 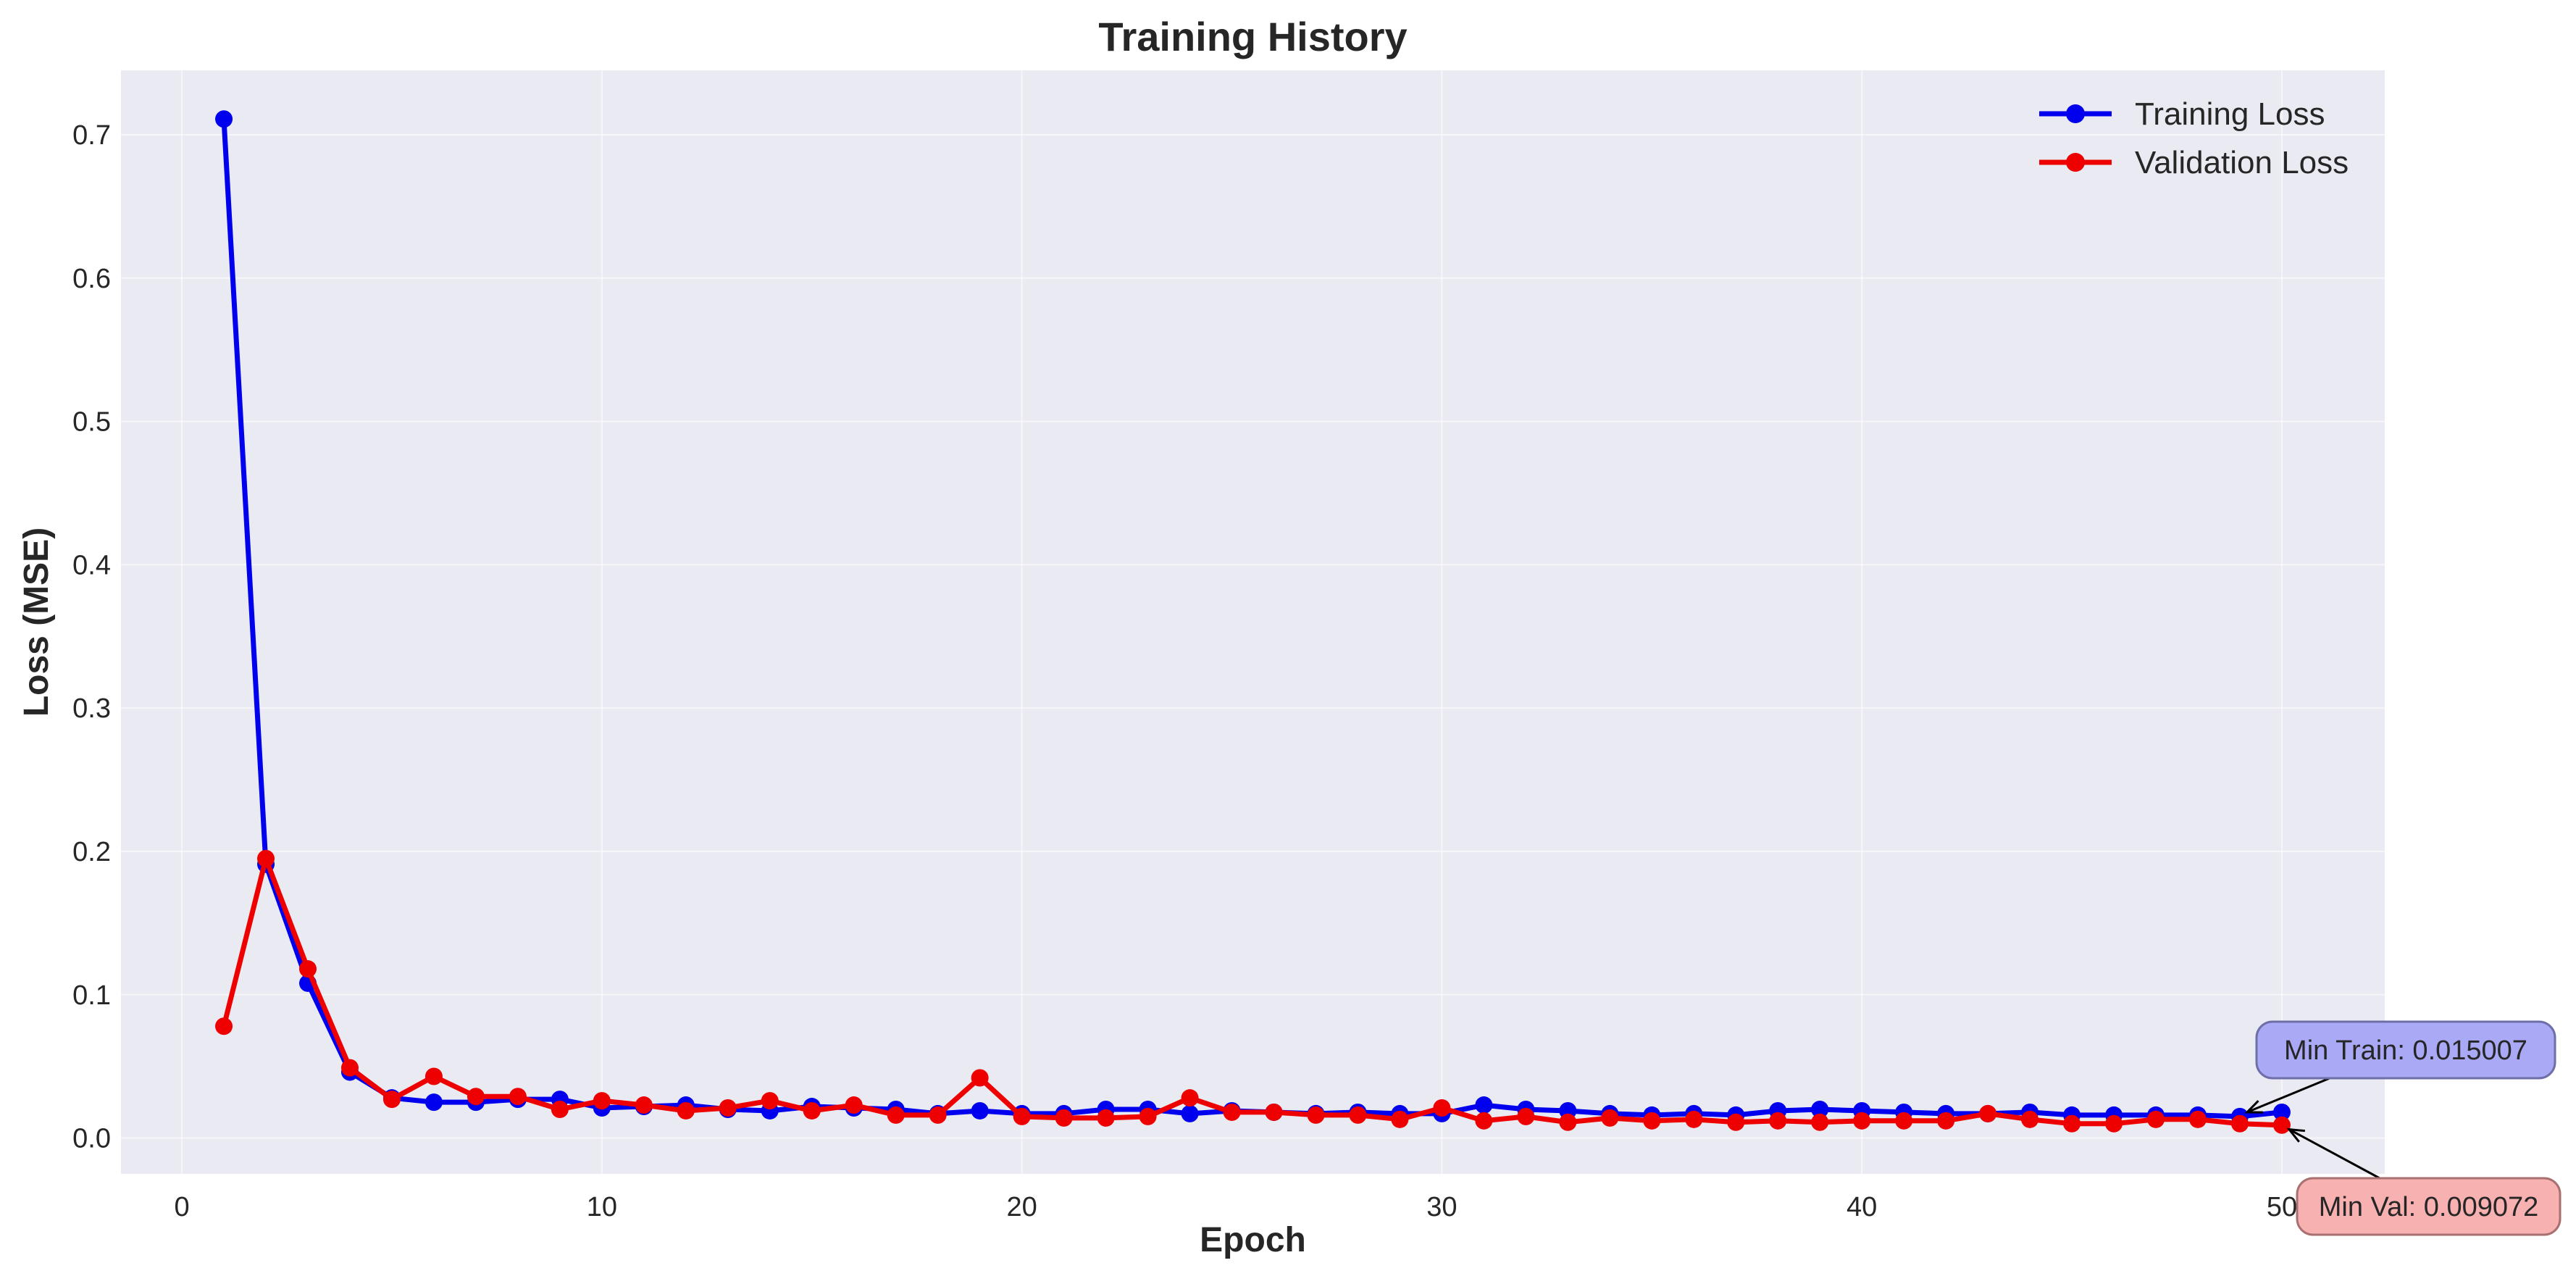 I want to click on legend-label: Validation Loss, so click(x=2242, y=162).